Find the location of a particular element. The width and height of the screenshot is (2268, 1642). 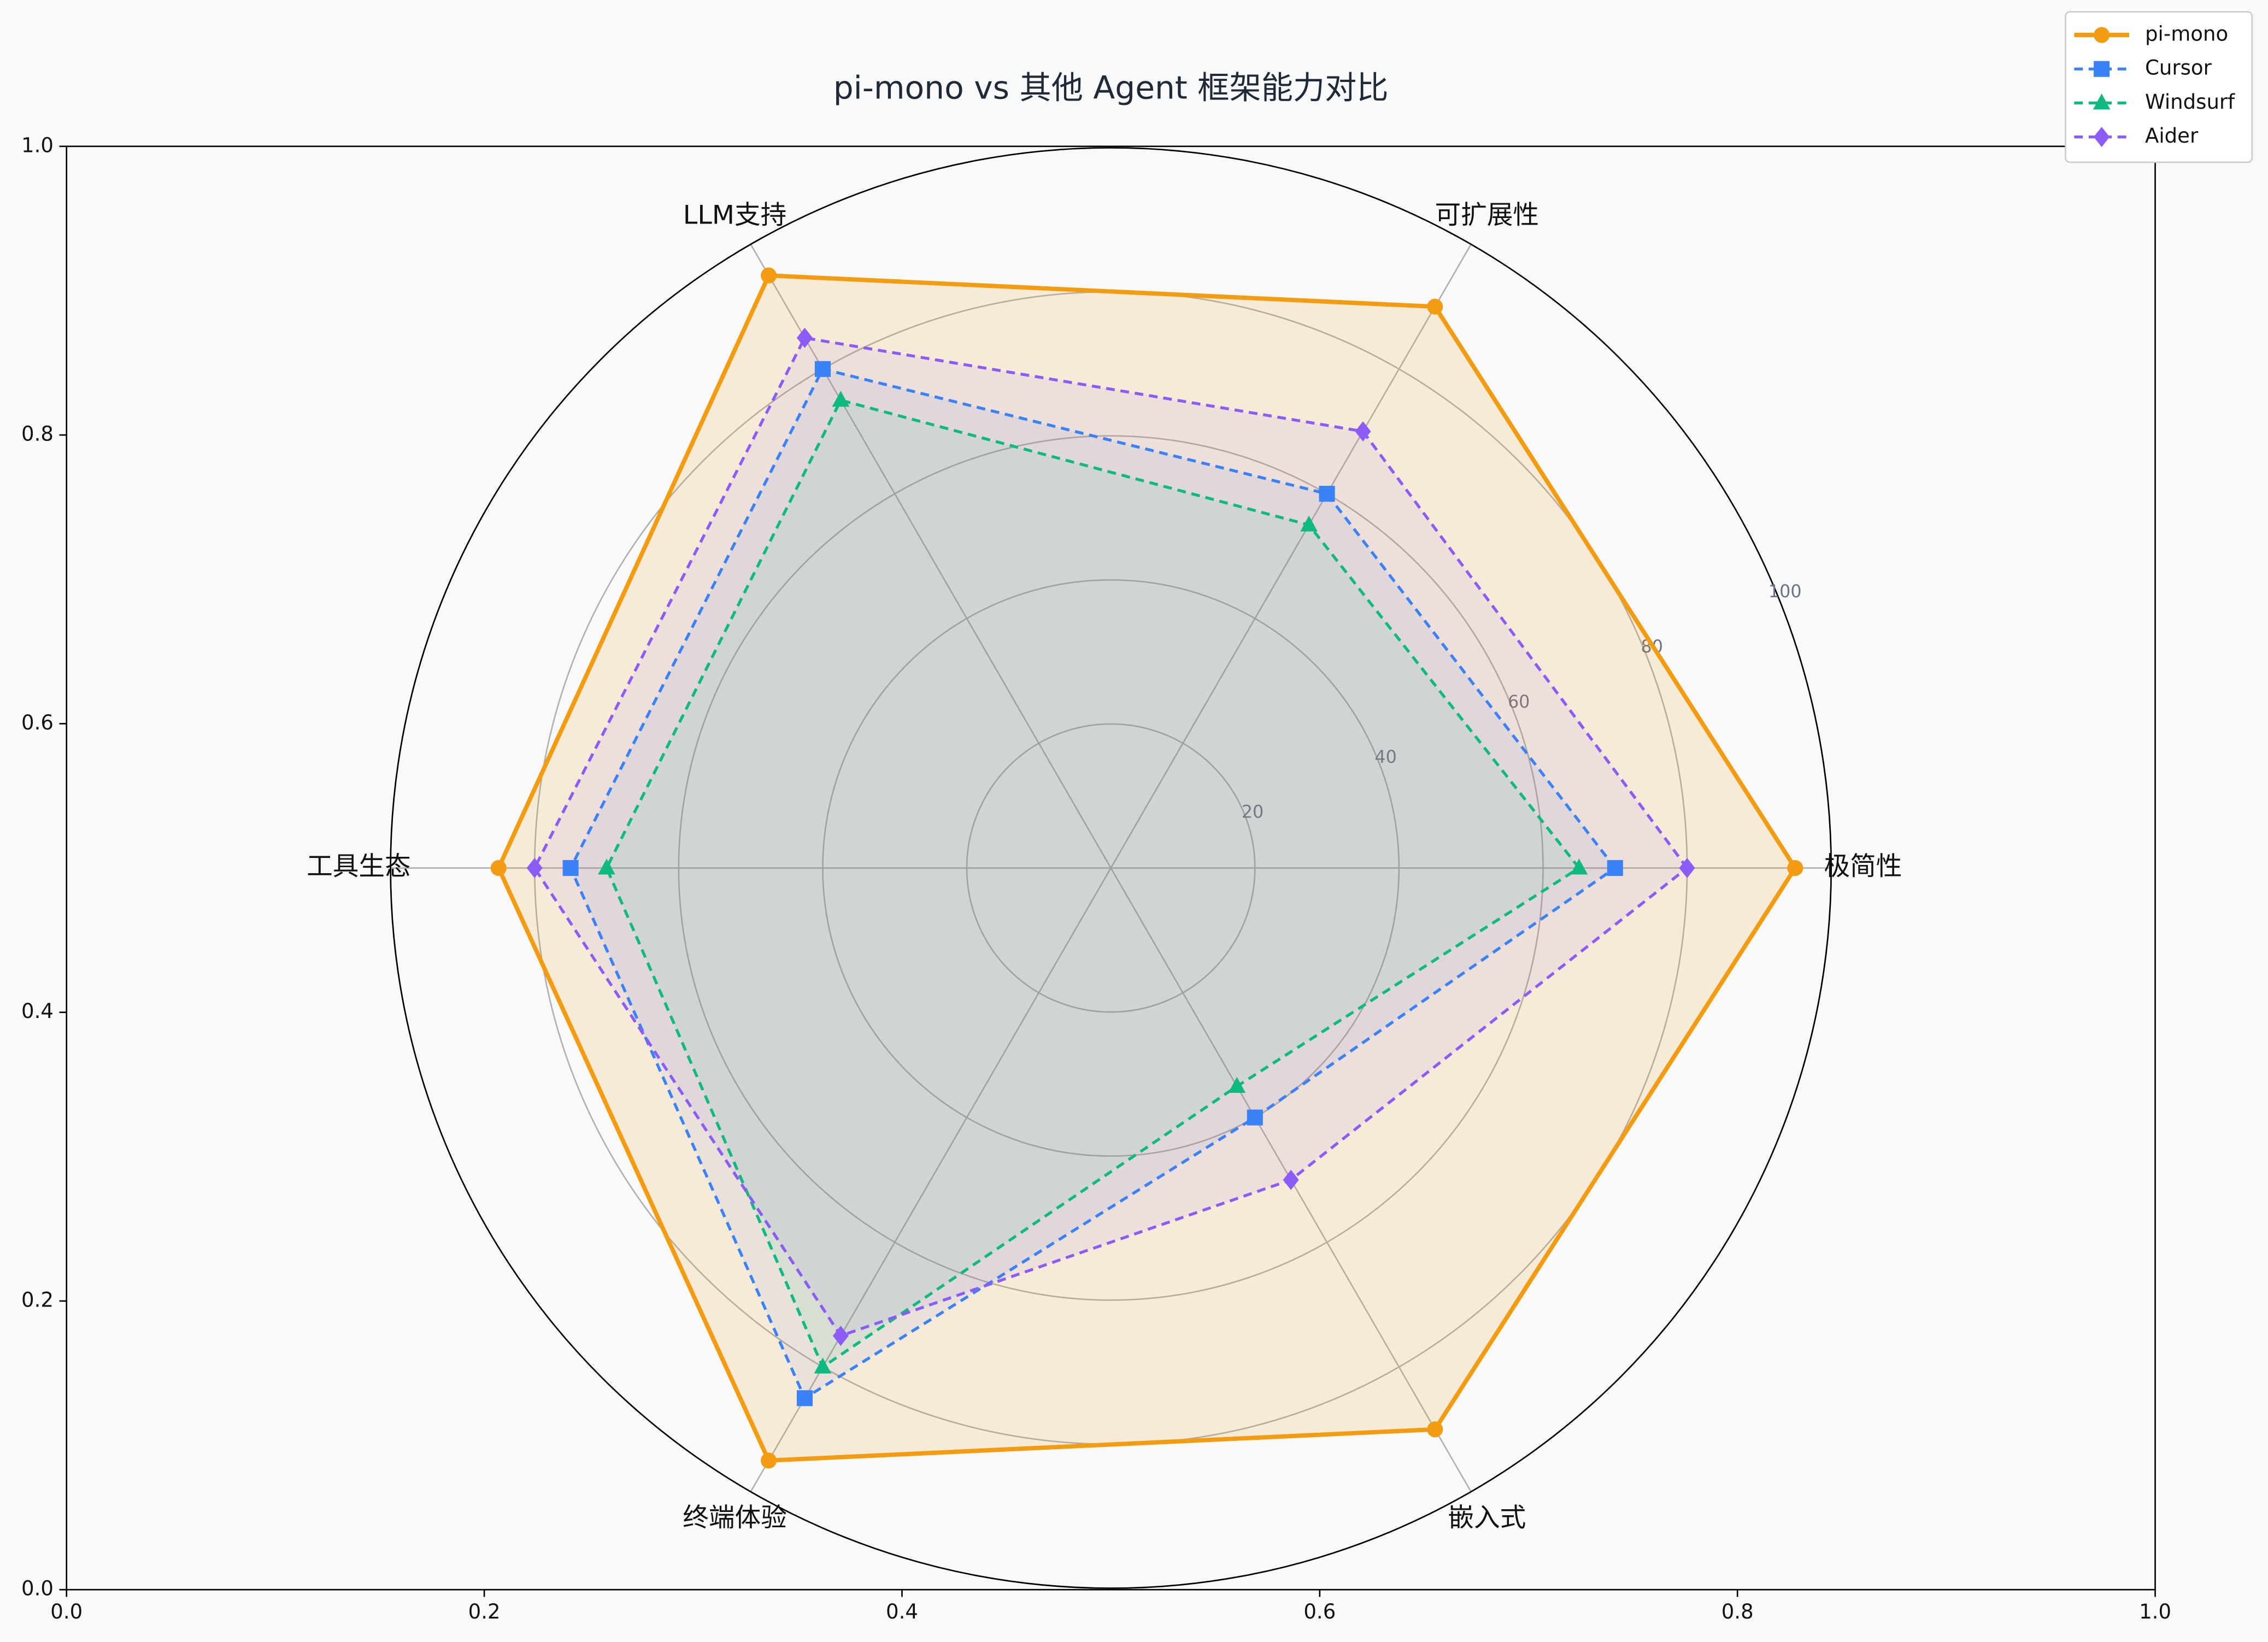

legend-label: Windsurf is located at coordinates (2190, 102).